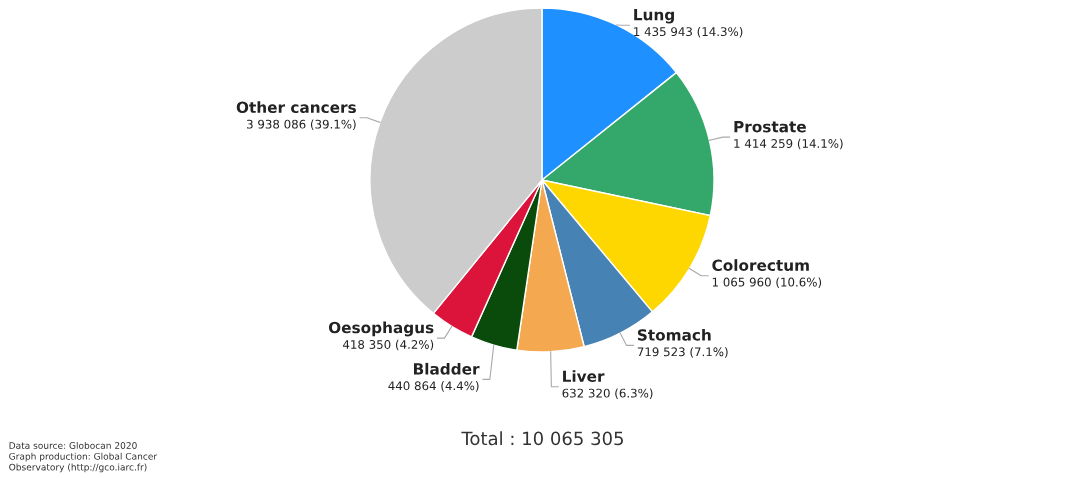  Describe the element at coordinates (388, 345) in the screenshot. I see `data-label: 418 350 (4.2%)` at that location.